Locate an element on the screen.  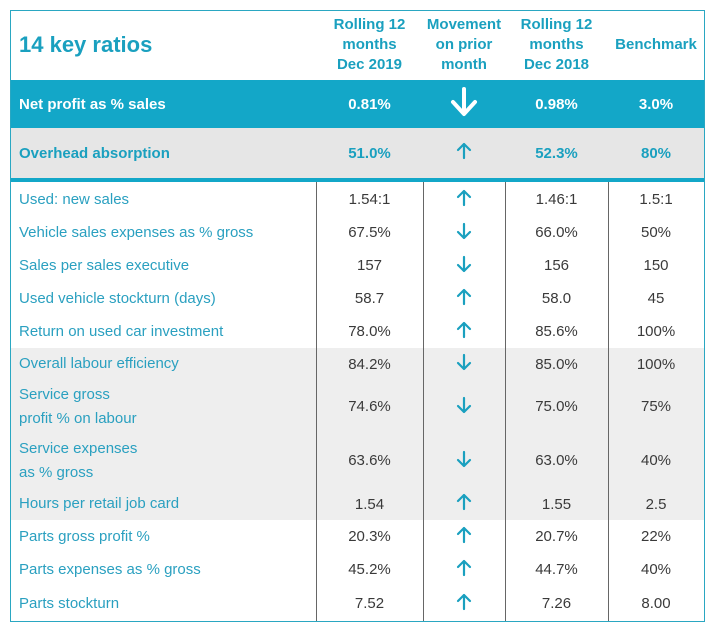
row-label-line: Used: new sales is located at coordinates (74, 199).